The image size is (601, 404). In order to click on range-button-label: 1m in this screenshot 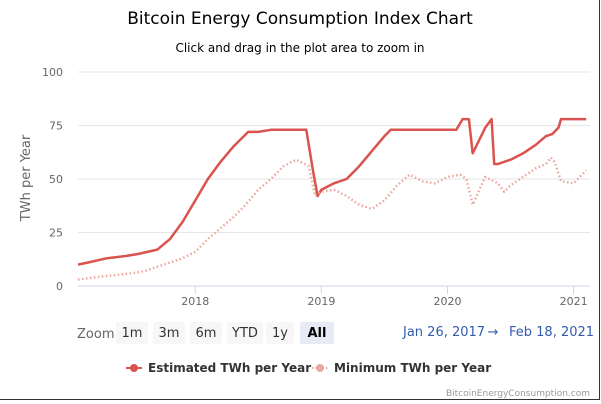, I will do `click(132, 333)`.